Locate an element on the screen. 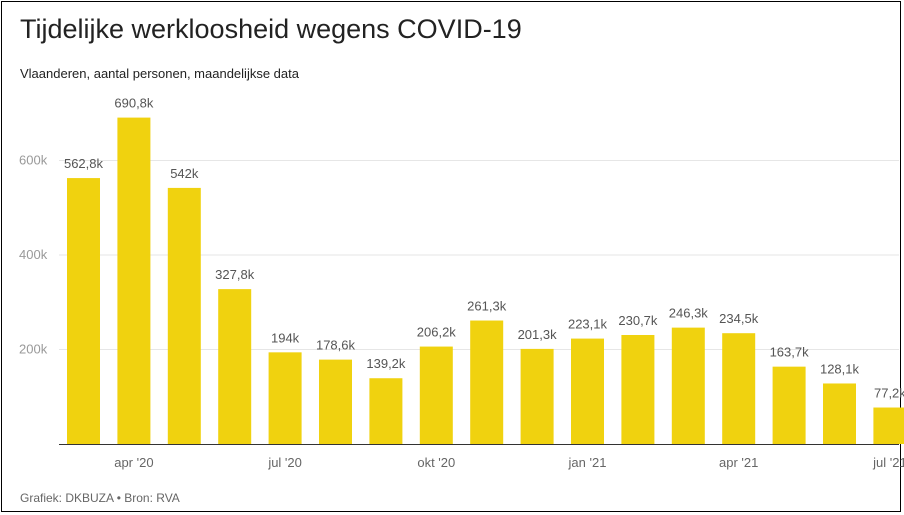 The width and height of the screenshot is (904, 515). x-tick-label: jan '21 is located at coordinates (587, 462).